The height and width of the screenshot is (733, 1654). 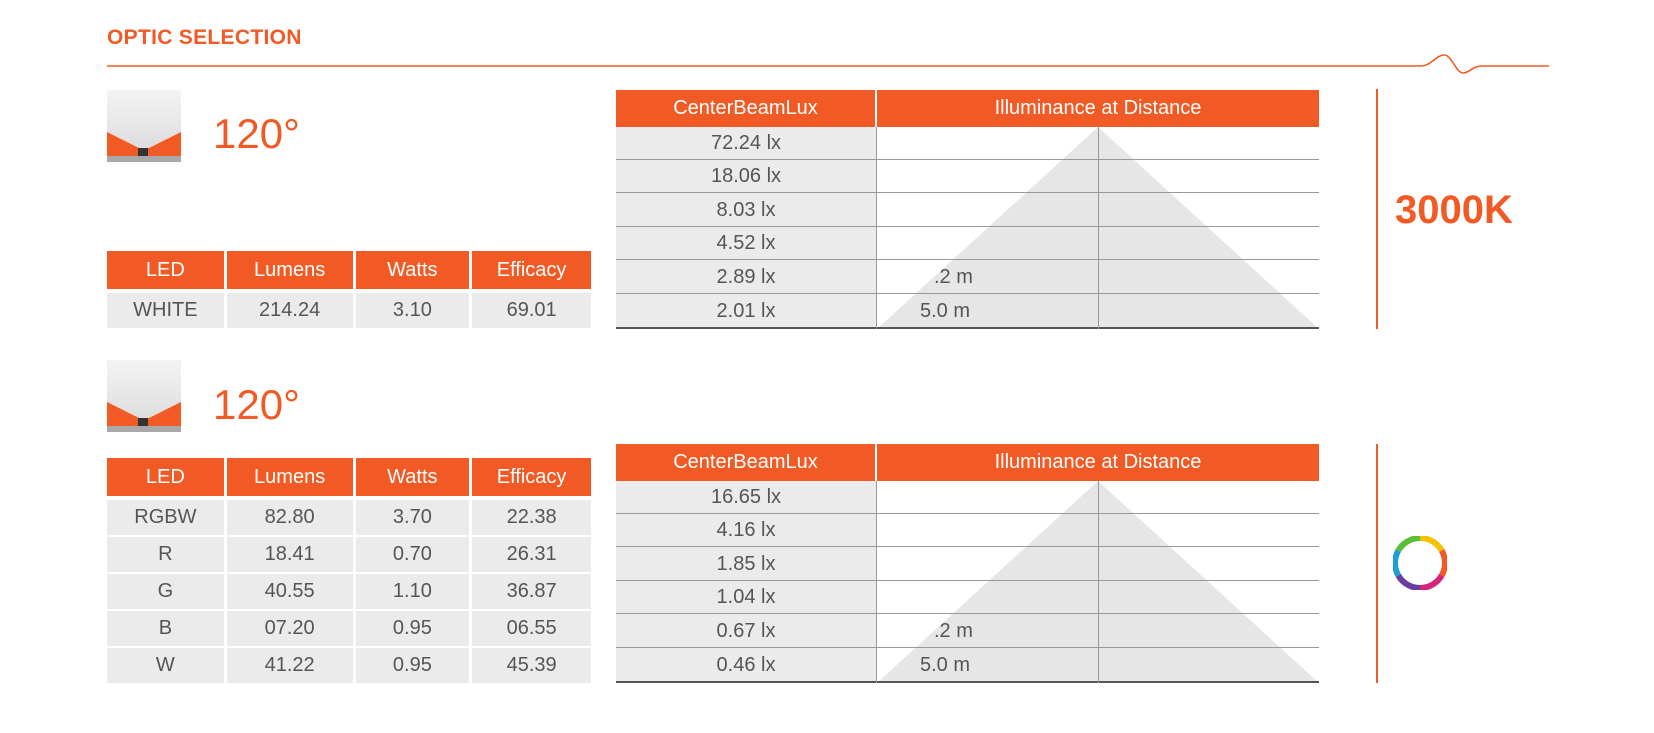 I want to click on header-rule, so click(x=828, y=64).